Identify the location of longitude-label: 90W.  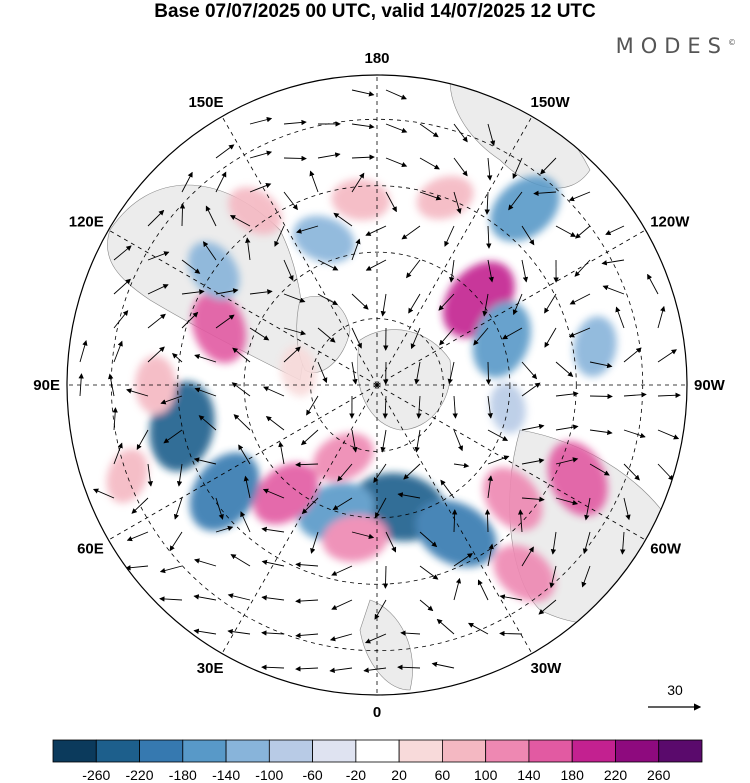
(710, 385).